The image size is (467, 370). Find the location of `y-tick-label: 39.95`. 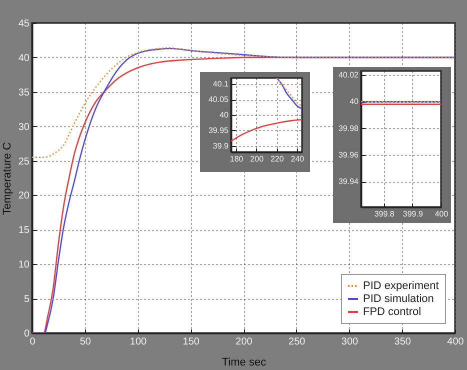

y-tick-label: 39.95 is located at coordinates (219, 130).